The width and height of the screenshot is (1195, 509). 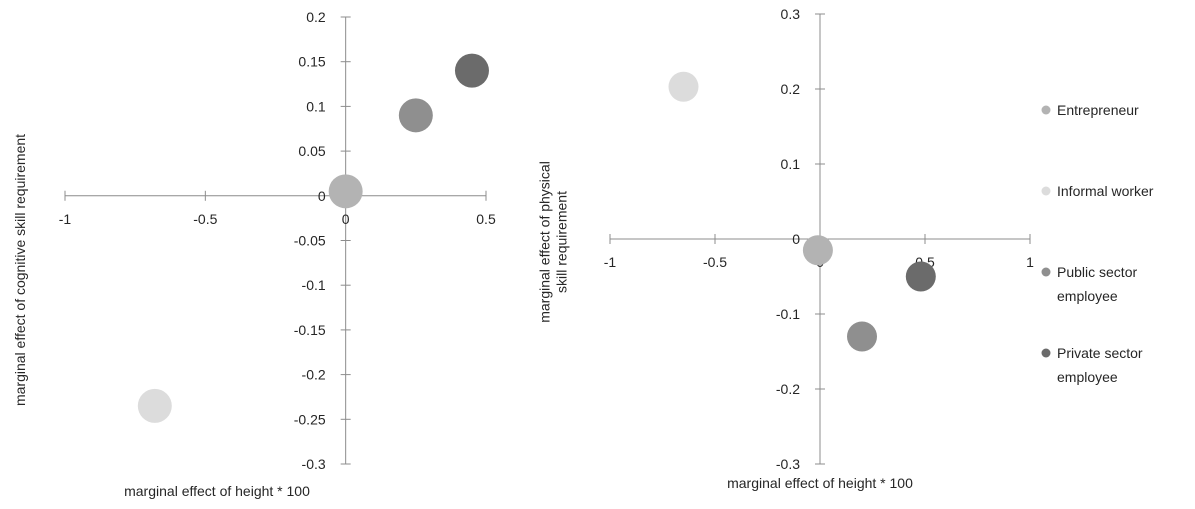 What do you see at coordinates (310, 330) in the screenshot?
I see `y-tick-label: -0.15` at bounding box center [310, 330].